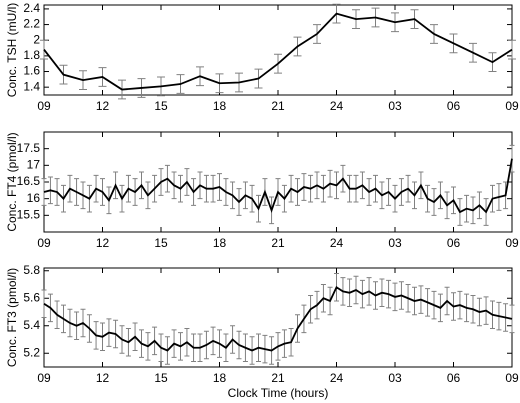  I want to click on y-tick-label: 5.2, so click(31, 352).